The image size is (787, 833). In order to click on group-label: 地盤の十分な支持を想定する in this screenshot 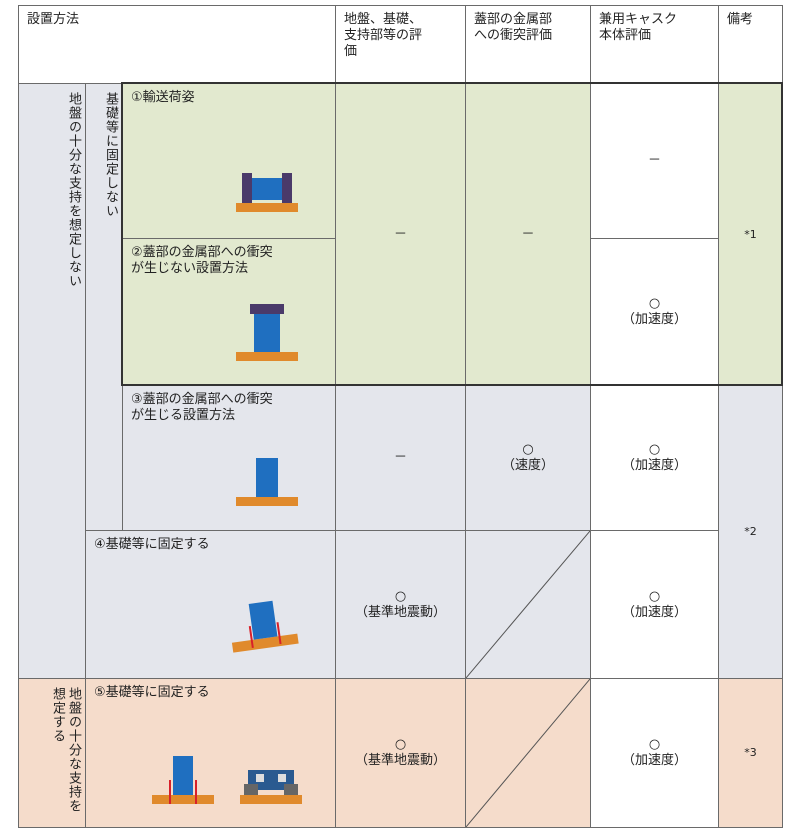, I will do `click(52, 753)`.